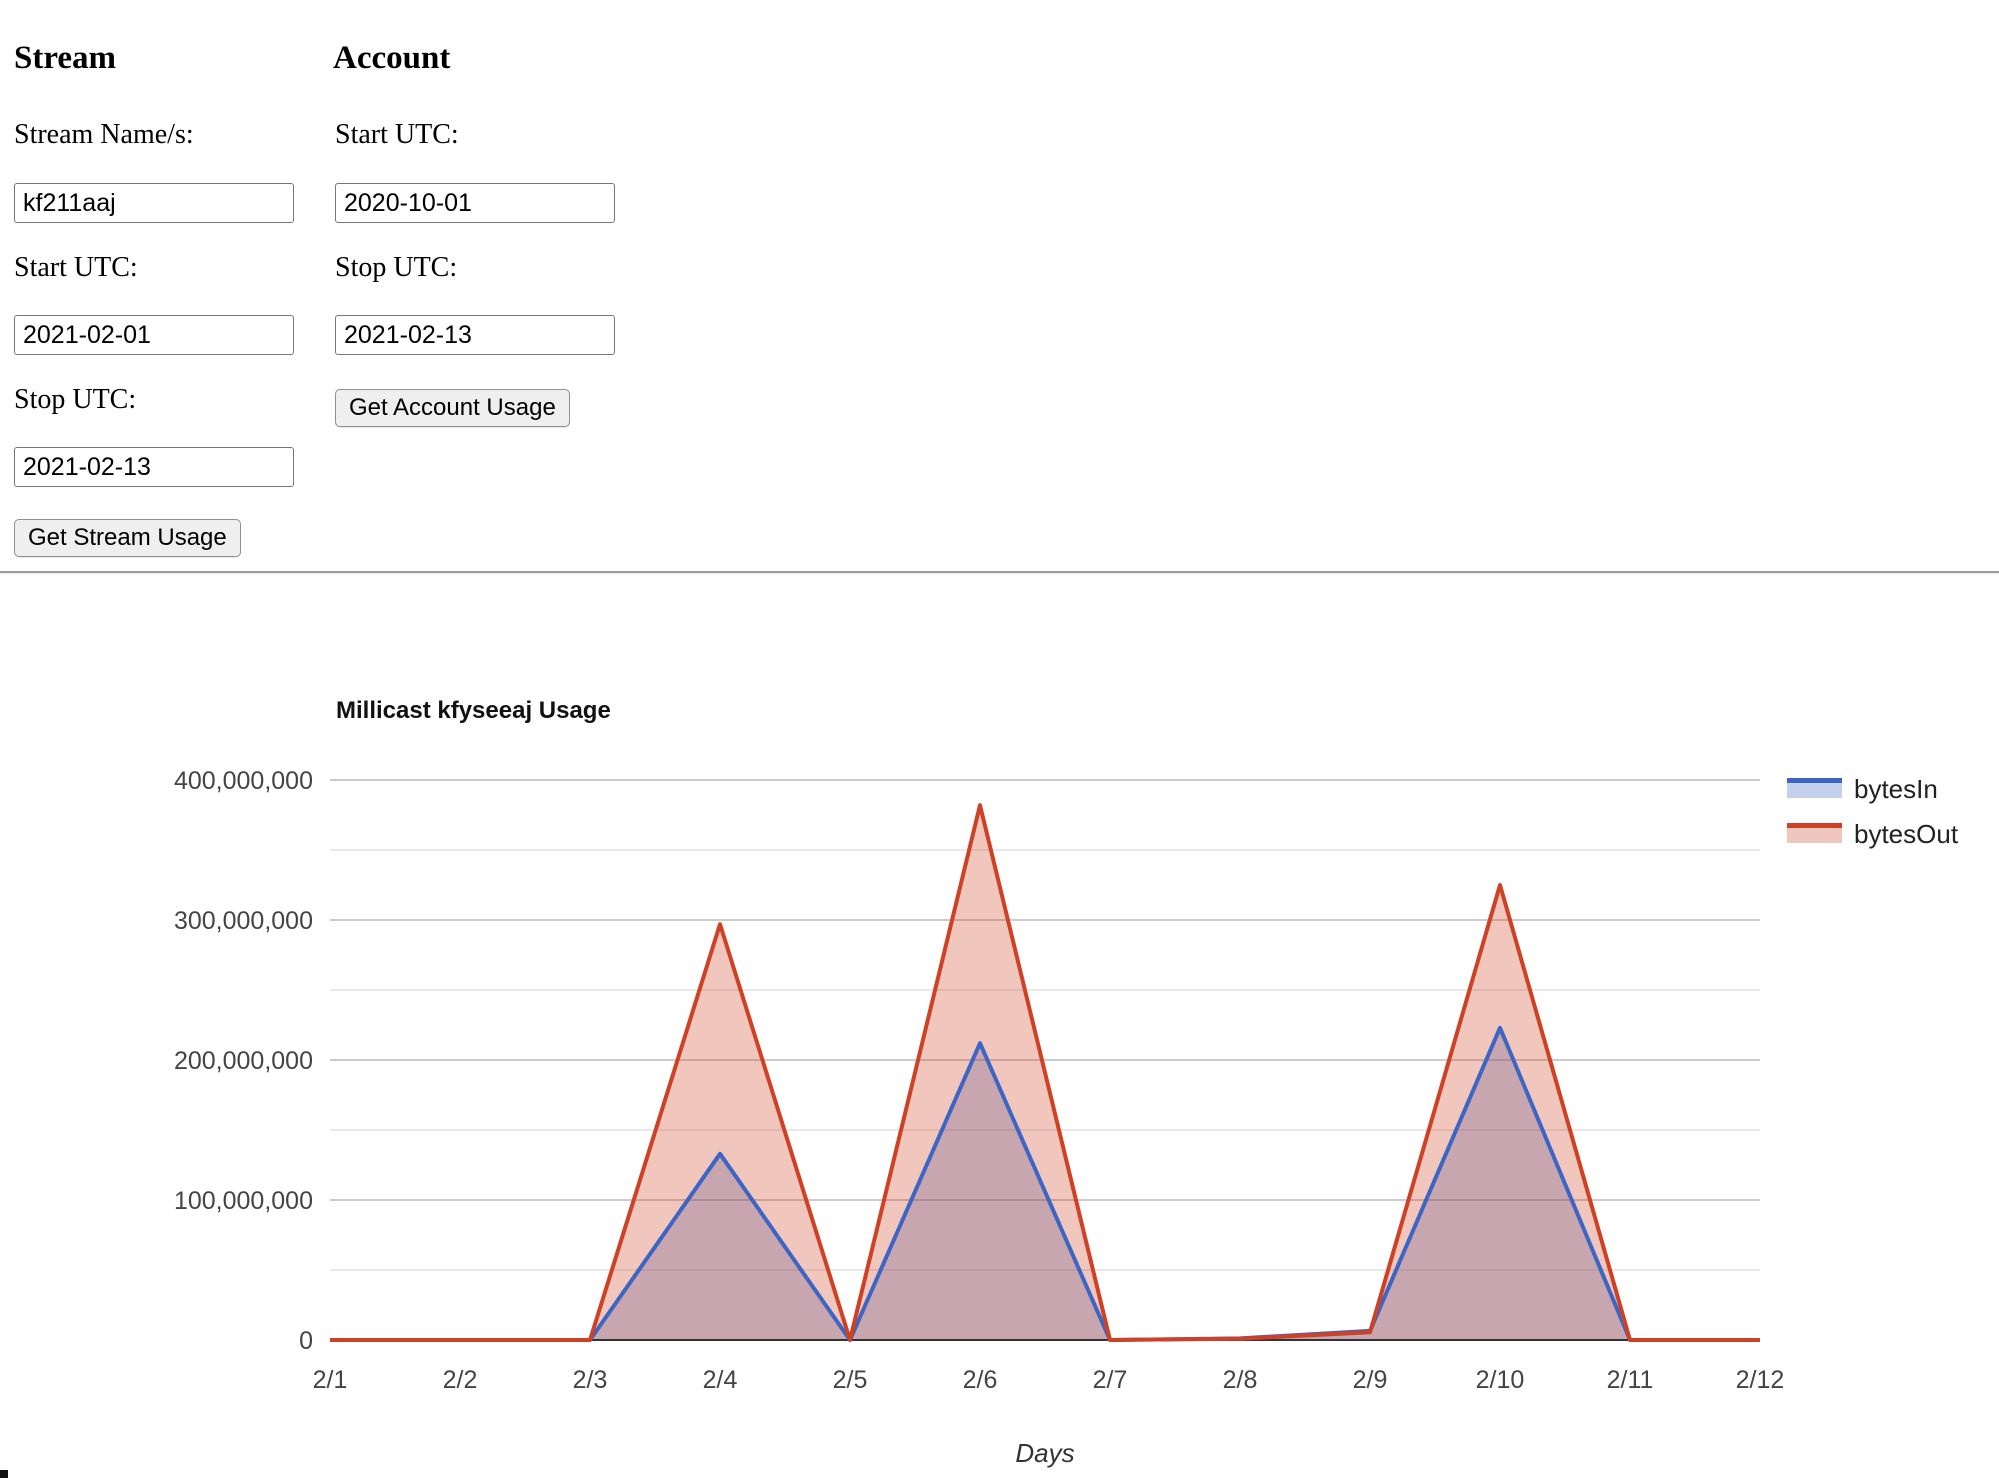 The height and width of the screenshot is (1478, 1999). I want to click on get-account-usage-button: Get Account Usage, so click(452, 408).